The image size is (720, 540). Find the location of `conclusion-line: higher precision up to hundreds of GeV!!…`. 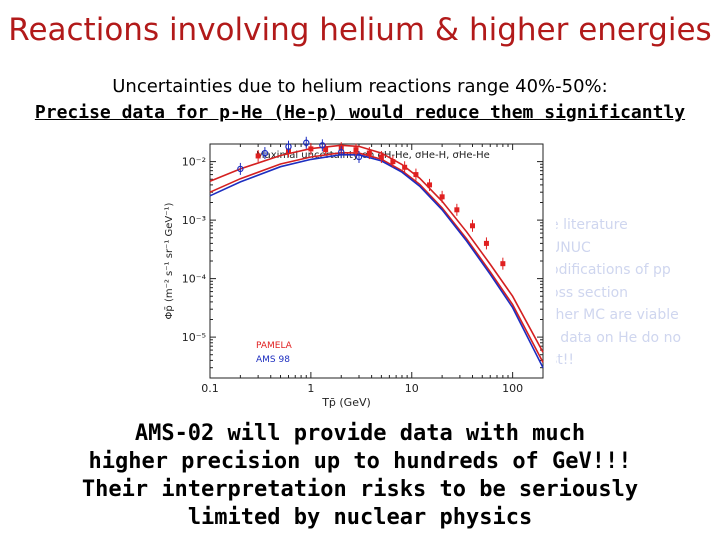

conclusion-line: higher precision up to hundreds of GeV!!… is located at coordinates (360, 461).